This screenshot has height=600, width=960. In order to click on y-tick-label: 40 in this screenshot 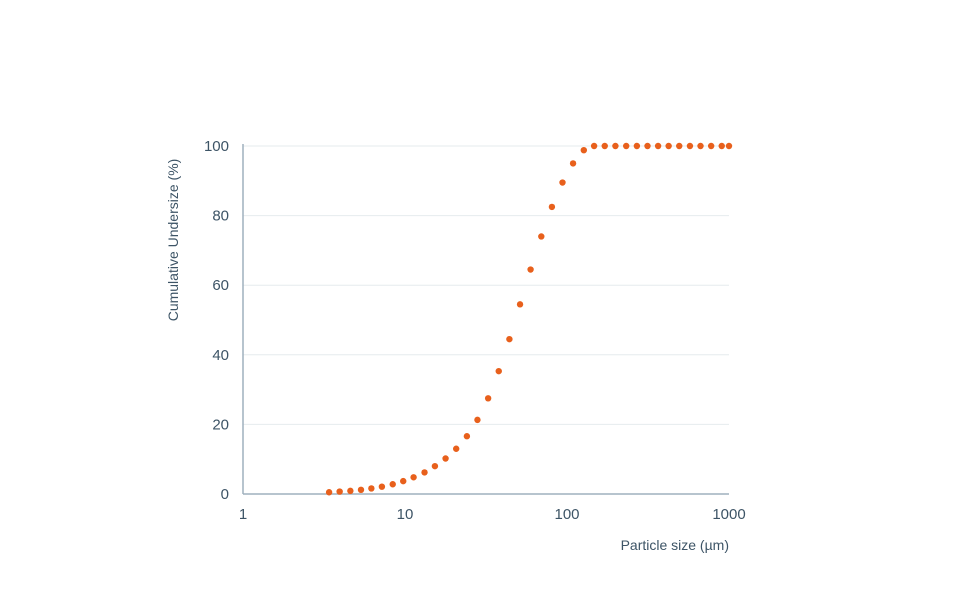, I will do `click(220, 355)`.